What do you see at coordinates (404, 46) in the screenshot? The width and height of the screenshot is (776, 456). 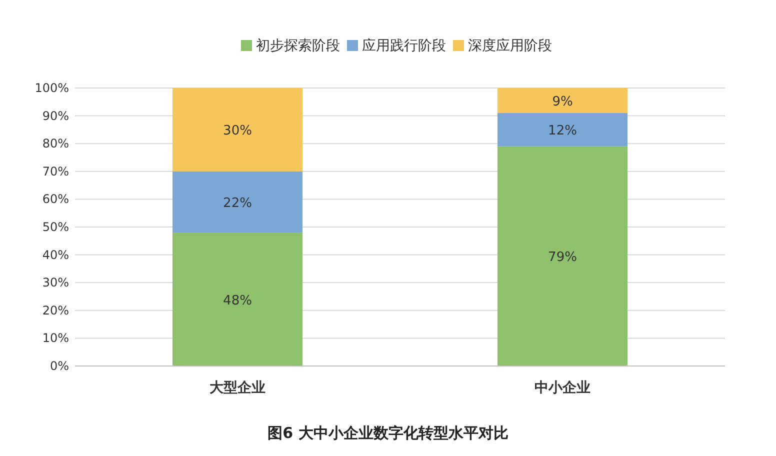 I see `legend-label: 应用践行阶段` at bounding box center [404, 46].